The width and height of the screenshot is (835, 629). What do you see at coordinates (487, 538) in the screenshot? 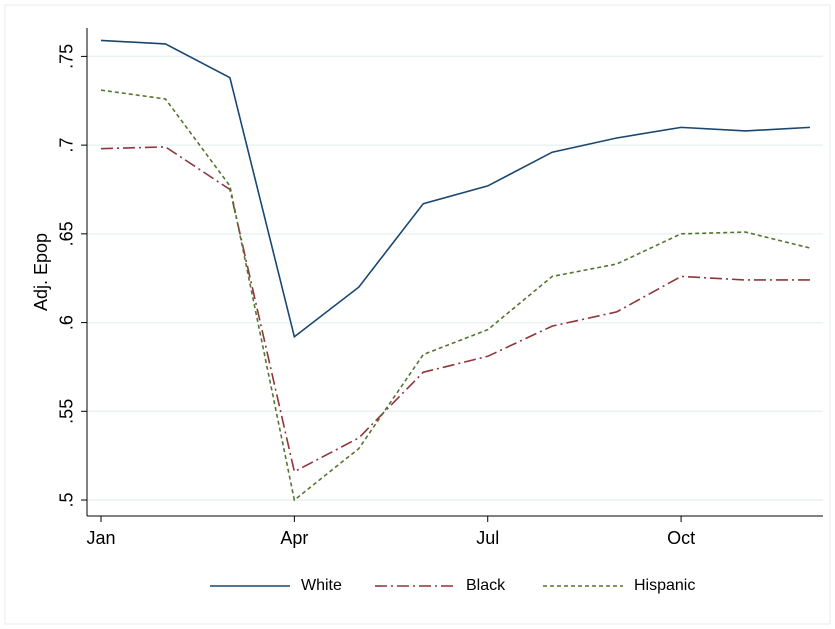
I see `x-tick-label: Jul` at bounding box center [487, 538].